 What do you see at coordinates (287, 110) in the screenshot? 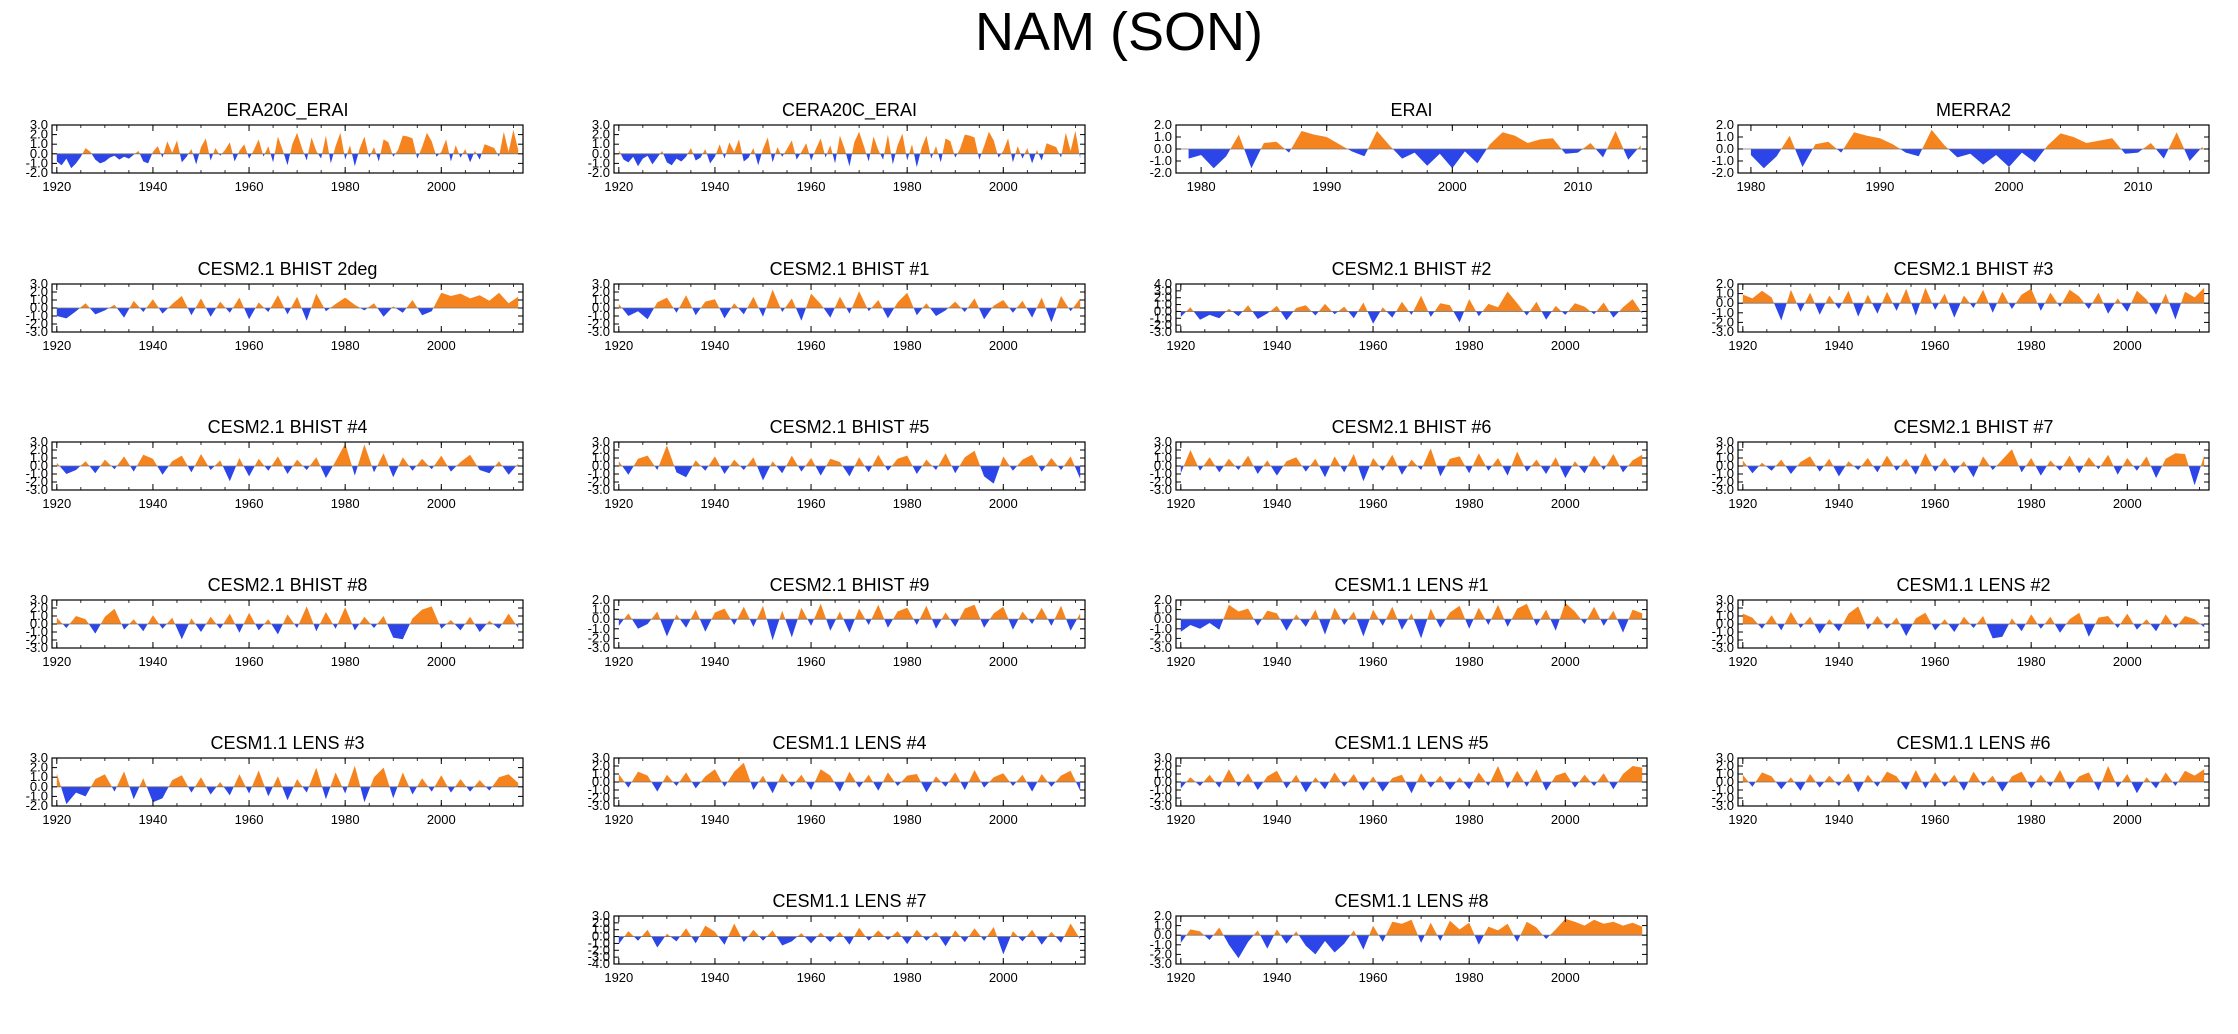
I see `panel-title: ERA20C_ERAI` at bounding box center [287, 110].